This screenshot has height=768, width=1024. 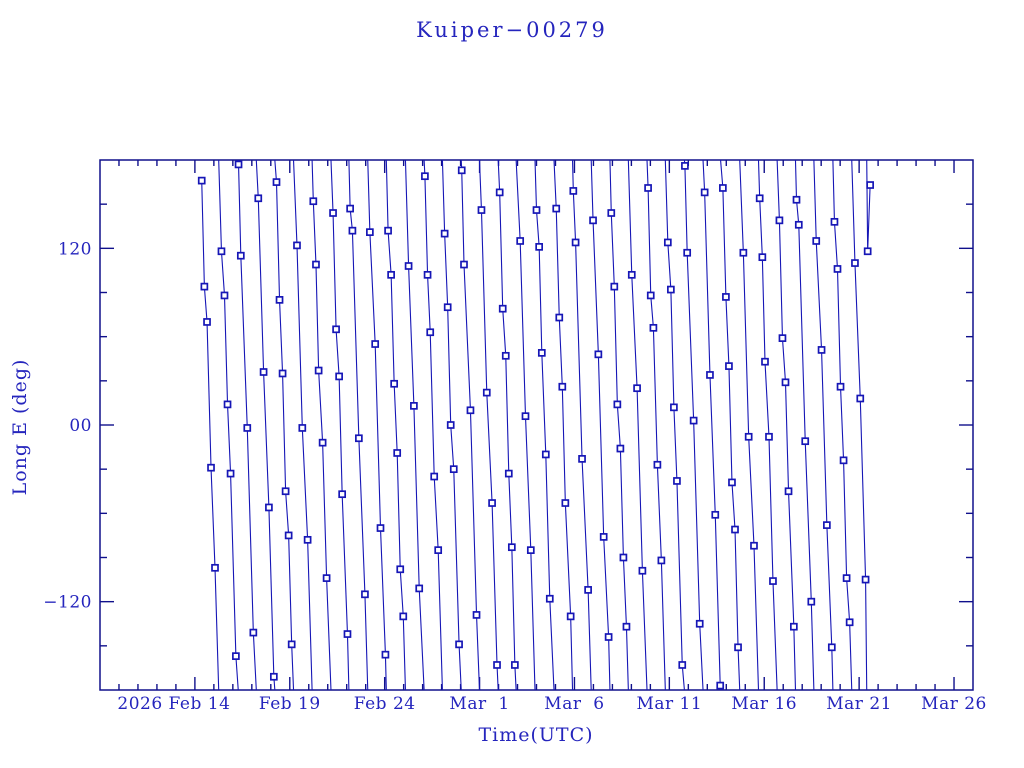 What do you see at coordinates (479, 704) in the screenshot?
I see `x-tick-label: Mar 1` at bounding box center [479, 704].